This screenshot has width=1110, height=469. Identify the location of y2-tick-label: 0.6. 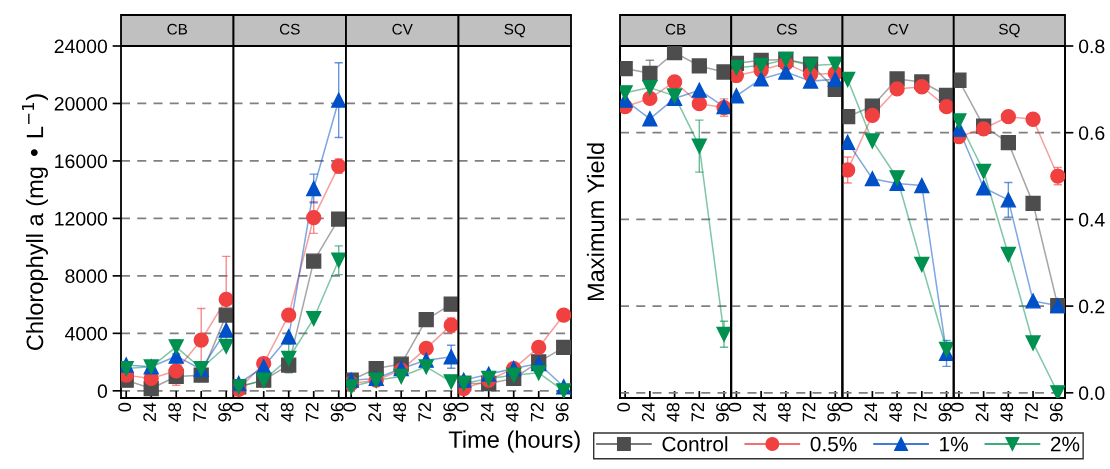
(1091, 133).